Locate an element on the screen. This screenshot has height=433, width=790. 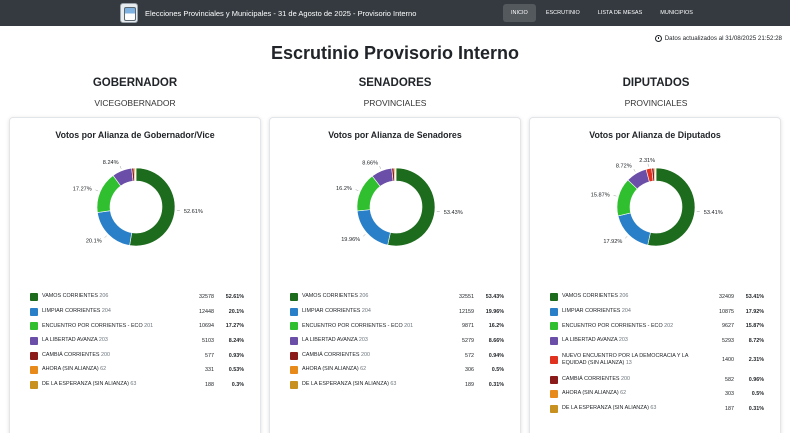
nav-item-inicio: INICIO is located at coordinates (519, 13).